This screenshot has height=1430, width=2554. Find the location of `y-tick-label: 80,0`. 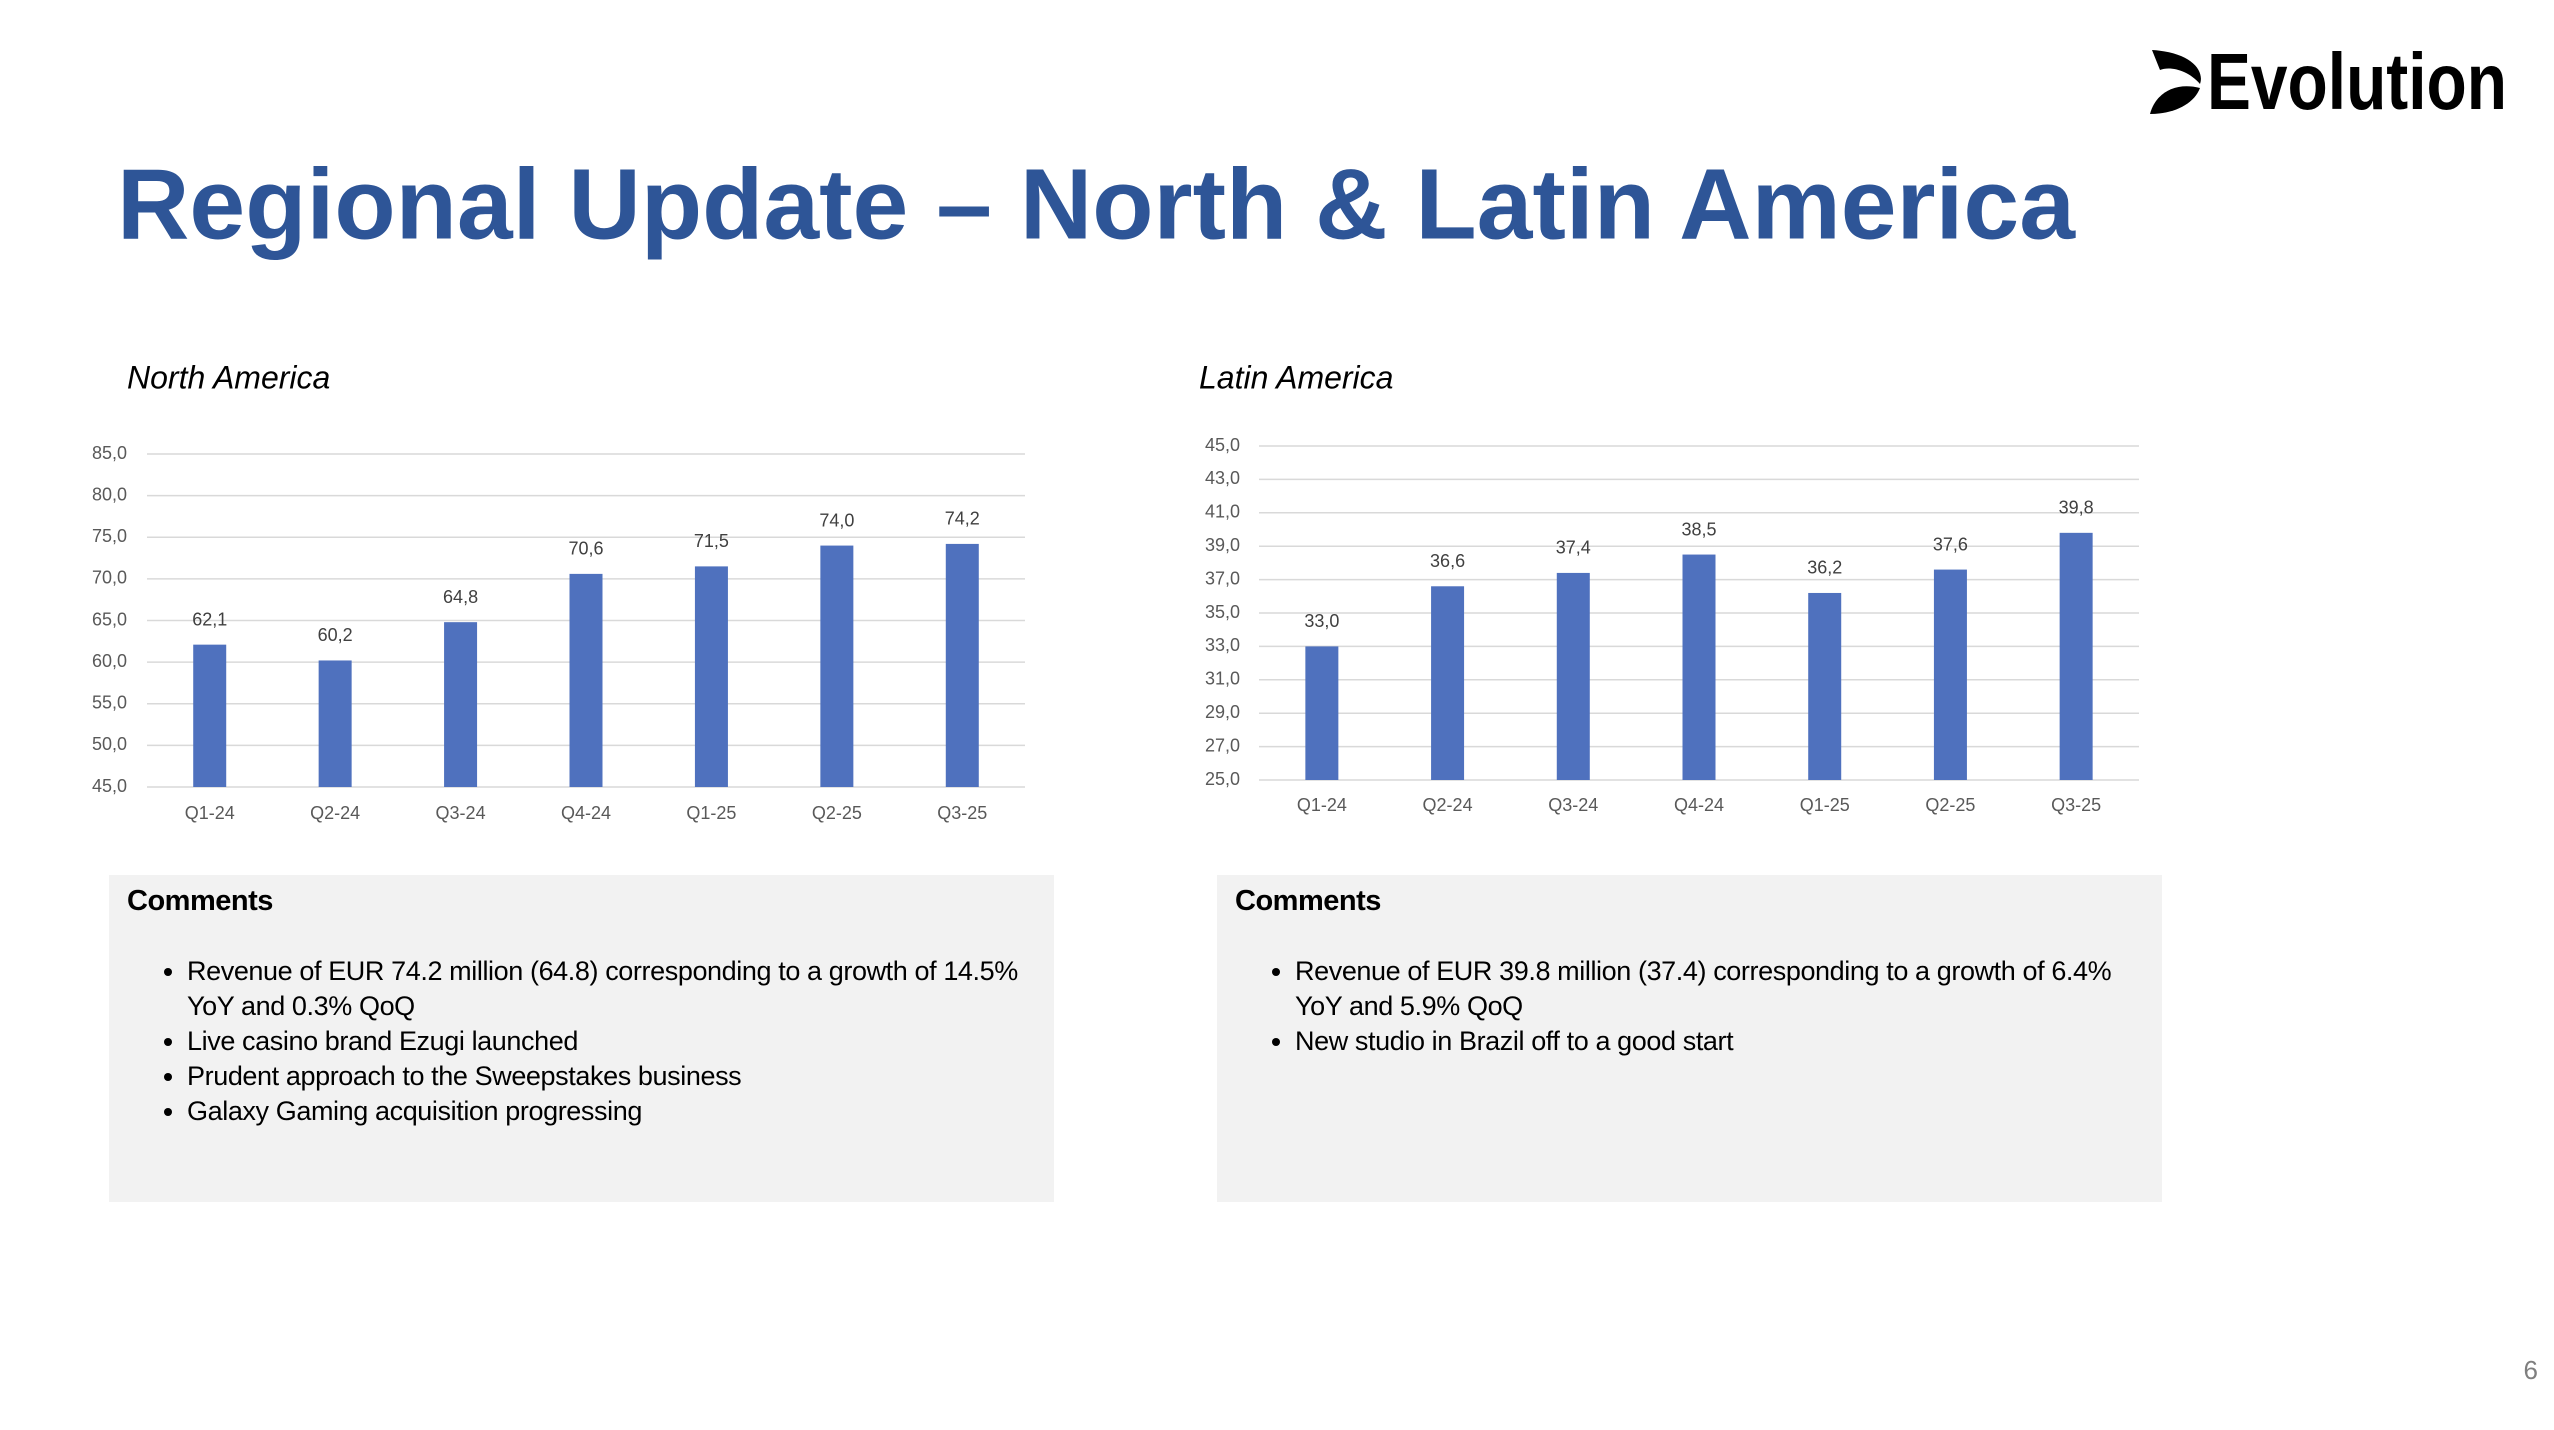

y-tick-label: 80,0 is located at coordinates (109, 494).